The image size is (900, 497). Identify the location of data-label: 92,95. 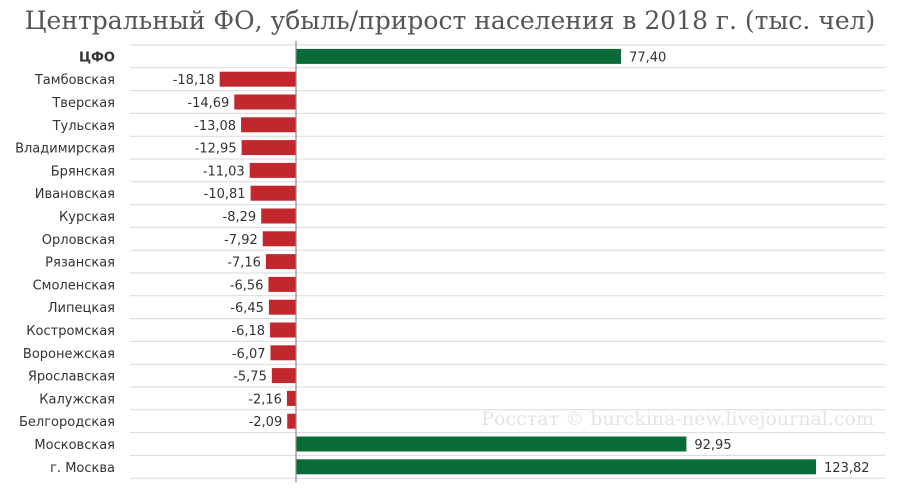
(712, 445).